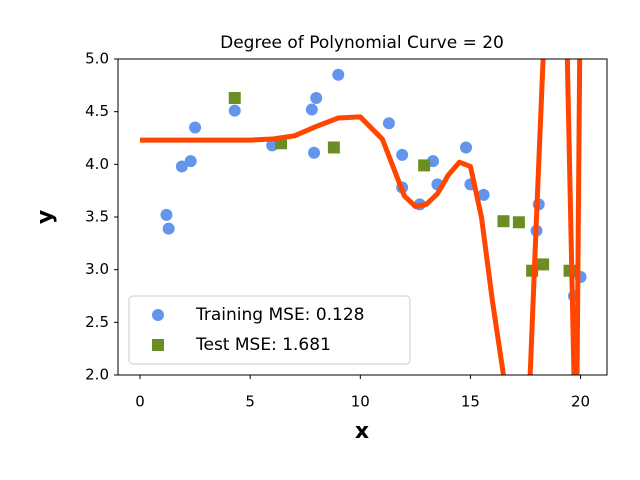 The image size is (640, 480). I want to click on x-tick-label: 20, so click(580, 402).